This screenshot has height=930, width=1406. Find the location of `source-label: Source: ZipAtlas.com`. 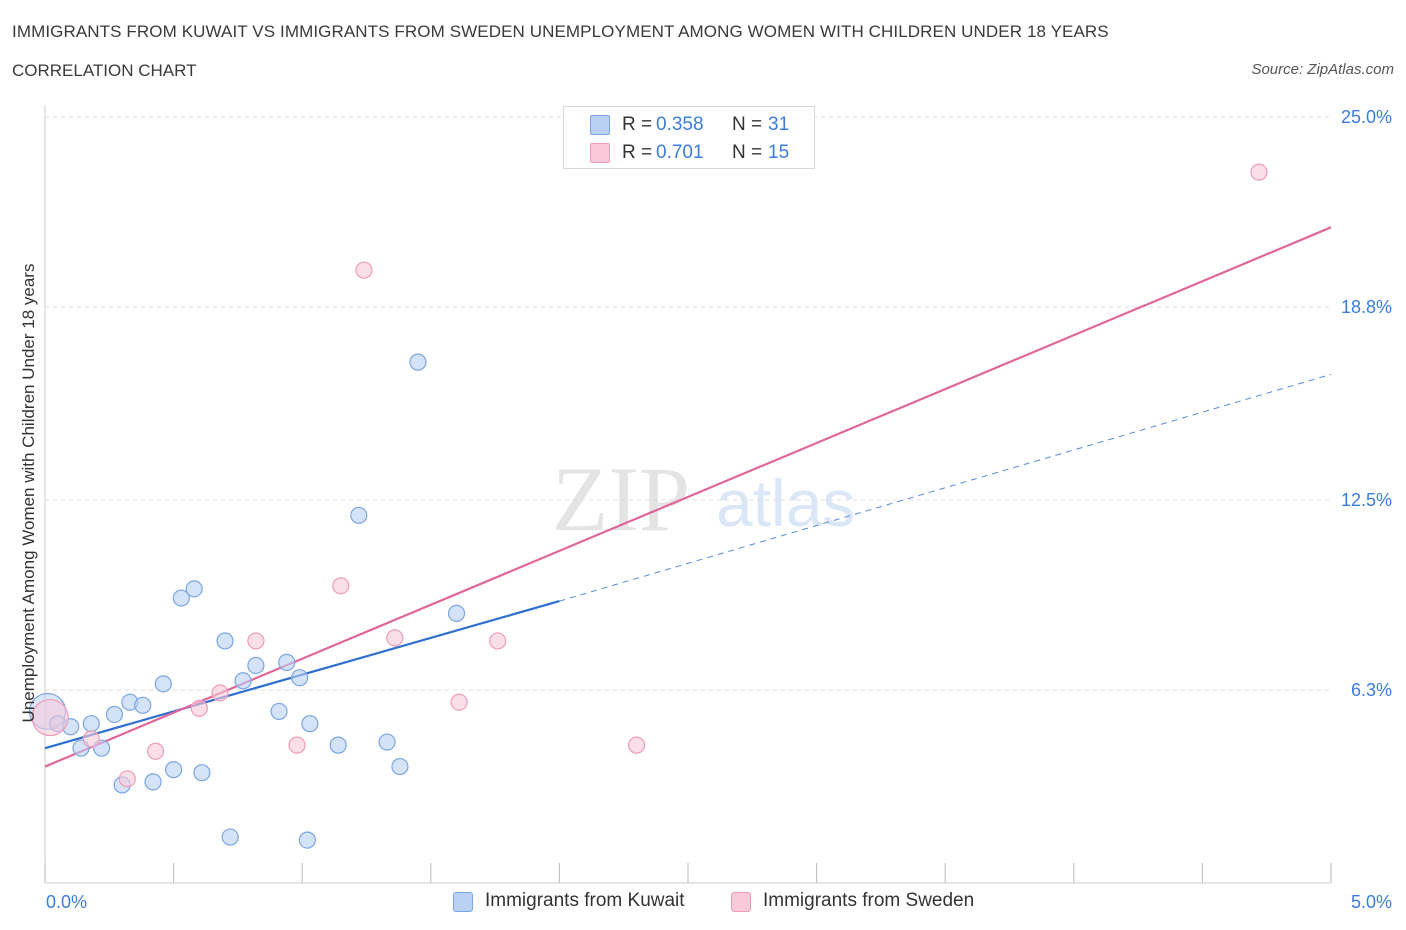

source-label: Source: ZipAtlas.com is located at coordinates (1322, 69).